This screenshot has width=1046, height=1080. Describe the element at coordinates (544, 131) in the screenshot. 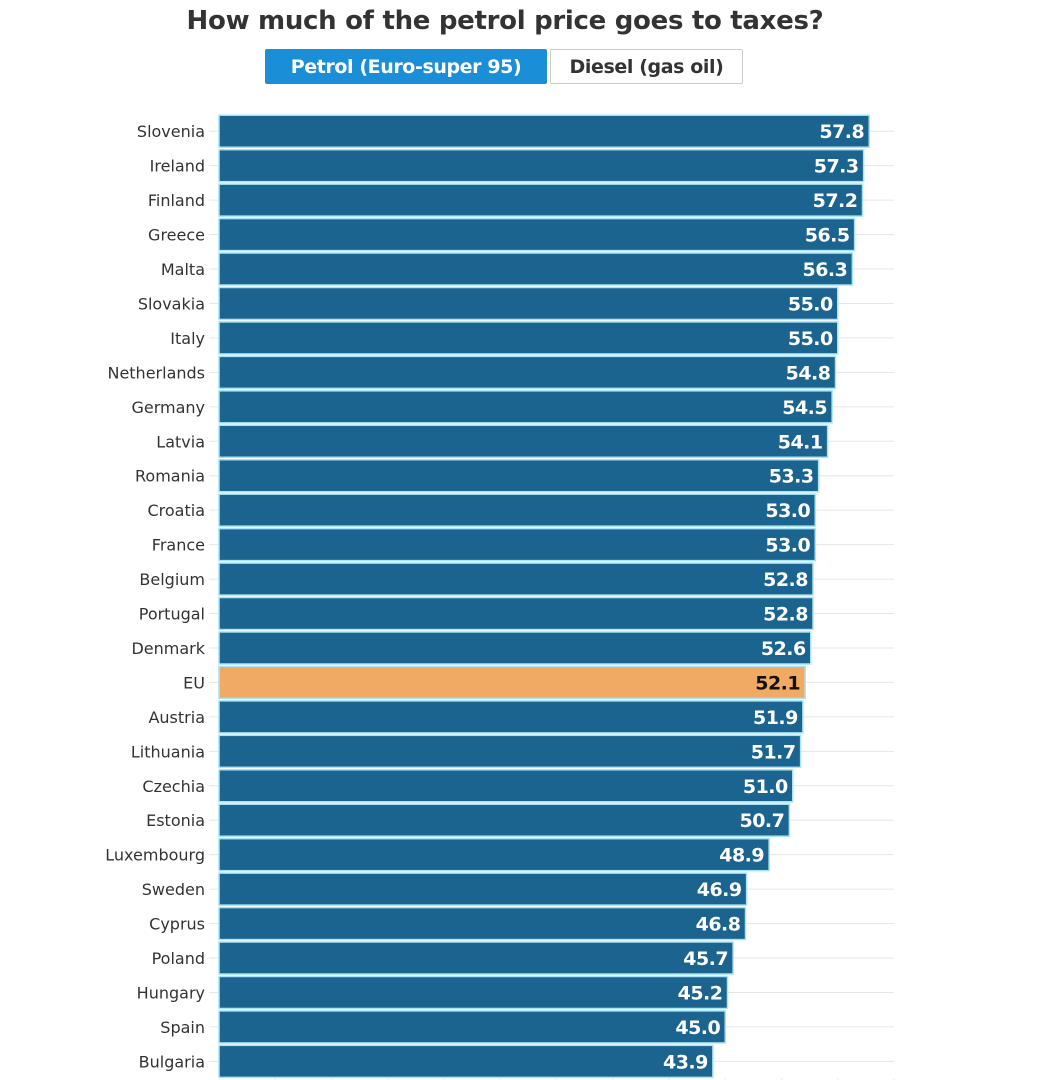

I see `bar-slovenia` at that location.